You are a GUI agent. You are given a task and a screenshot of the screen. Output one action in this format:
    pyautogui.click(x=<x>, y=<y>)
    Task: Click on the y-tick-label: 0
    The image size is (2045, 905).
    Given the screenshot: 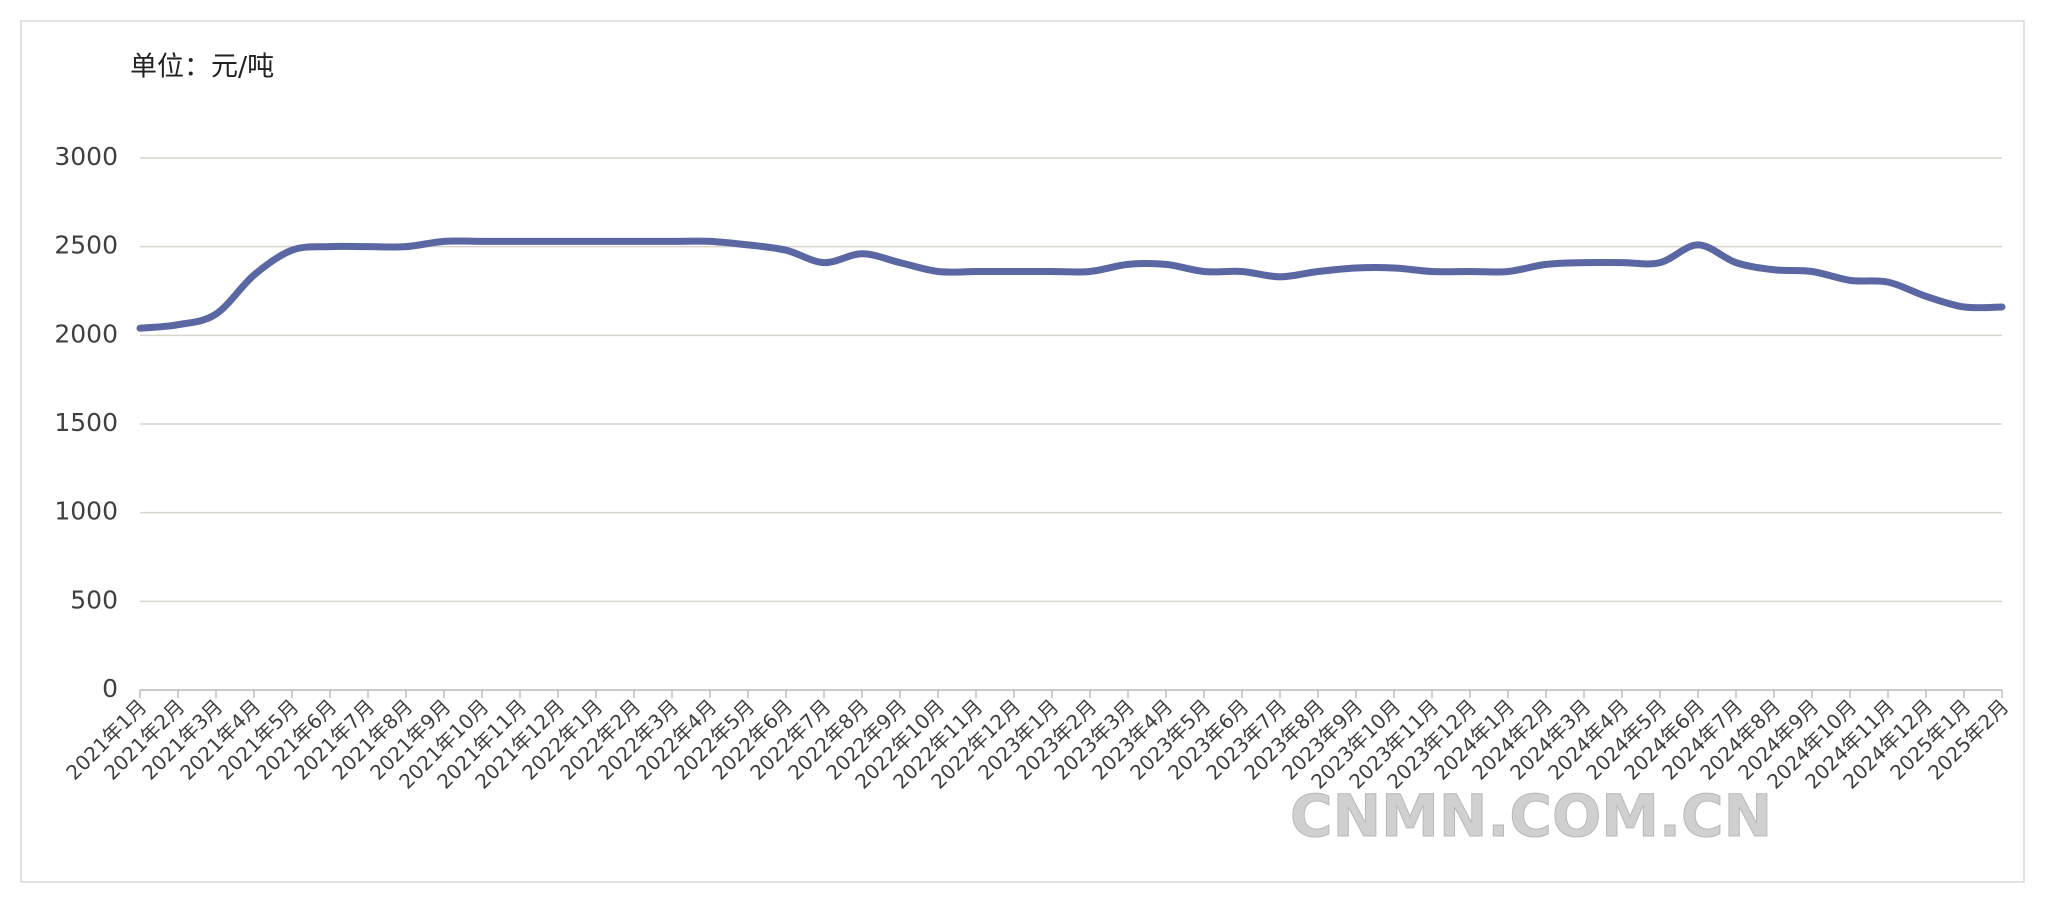 What is the action you would take?
    pyautogui.click(x=110, y=688)
    